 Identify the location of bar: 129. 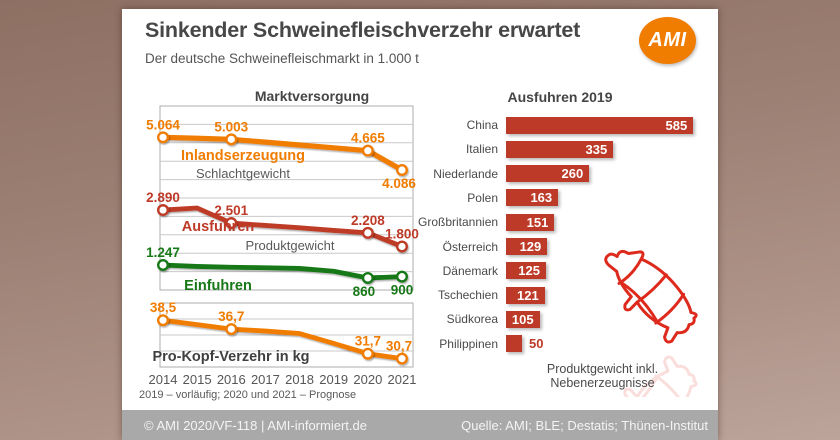
(527, 246).